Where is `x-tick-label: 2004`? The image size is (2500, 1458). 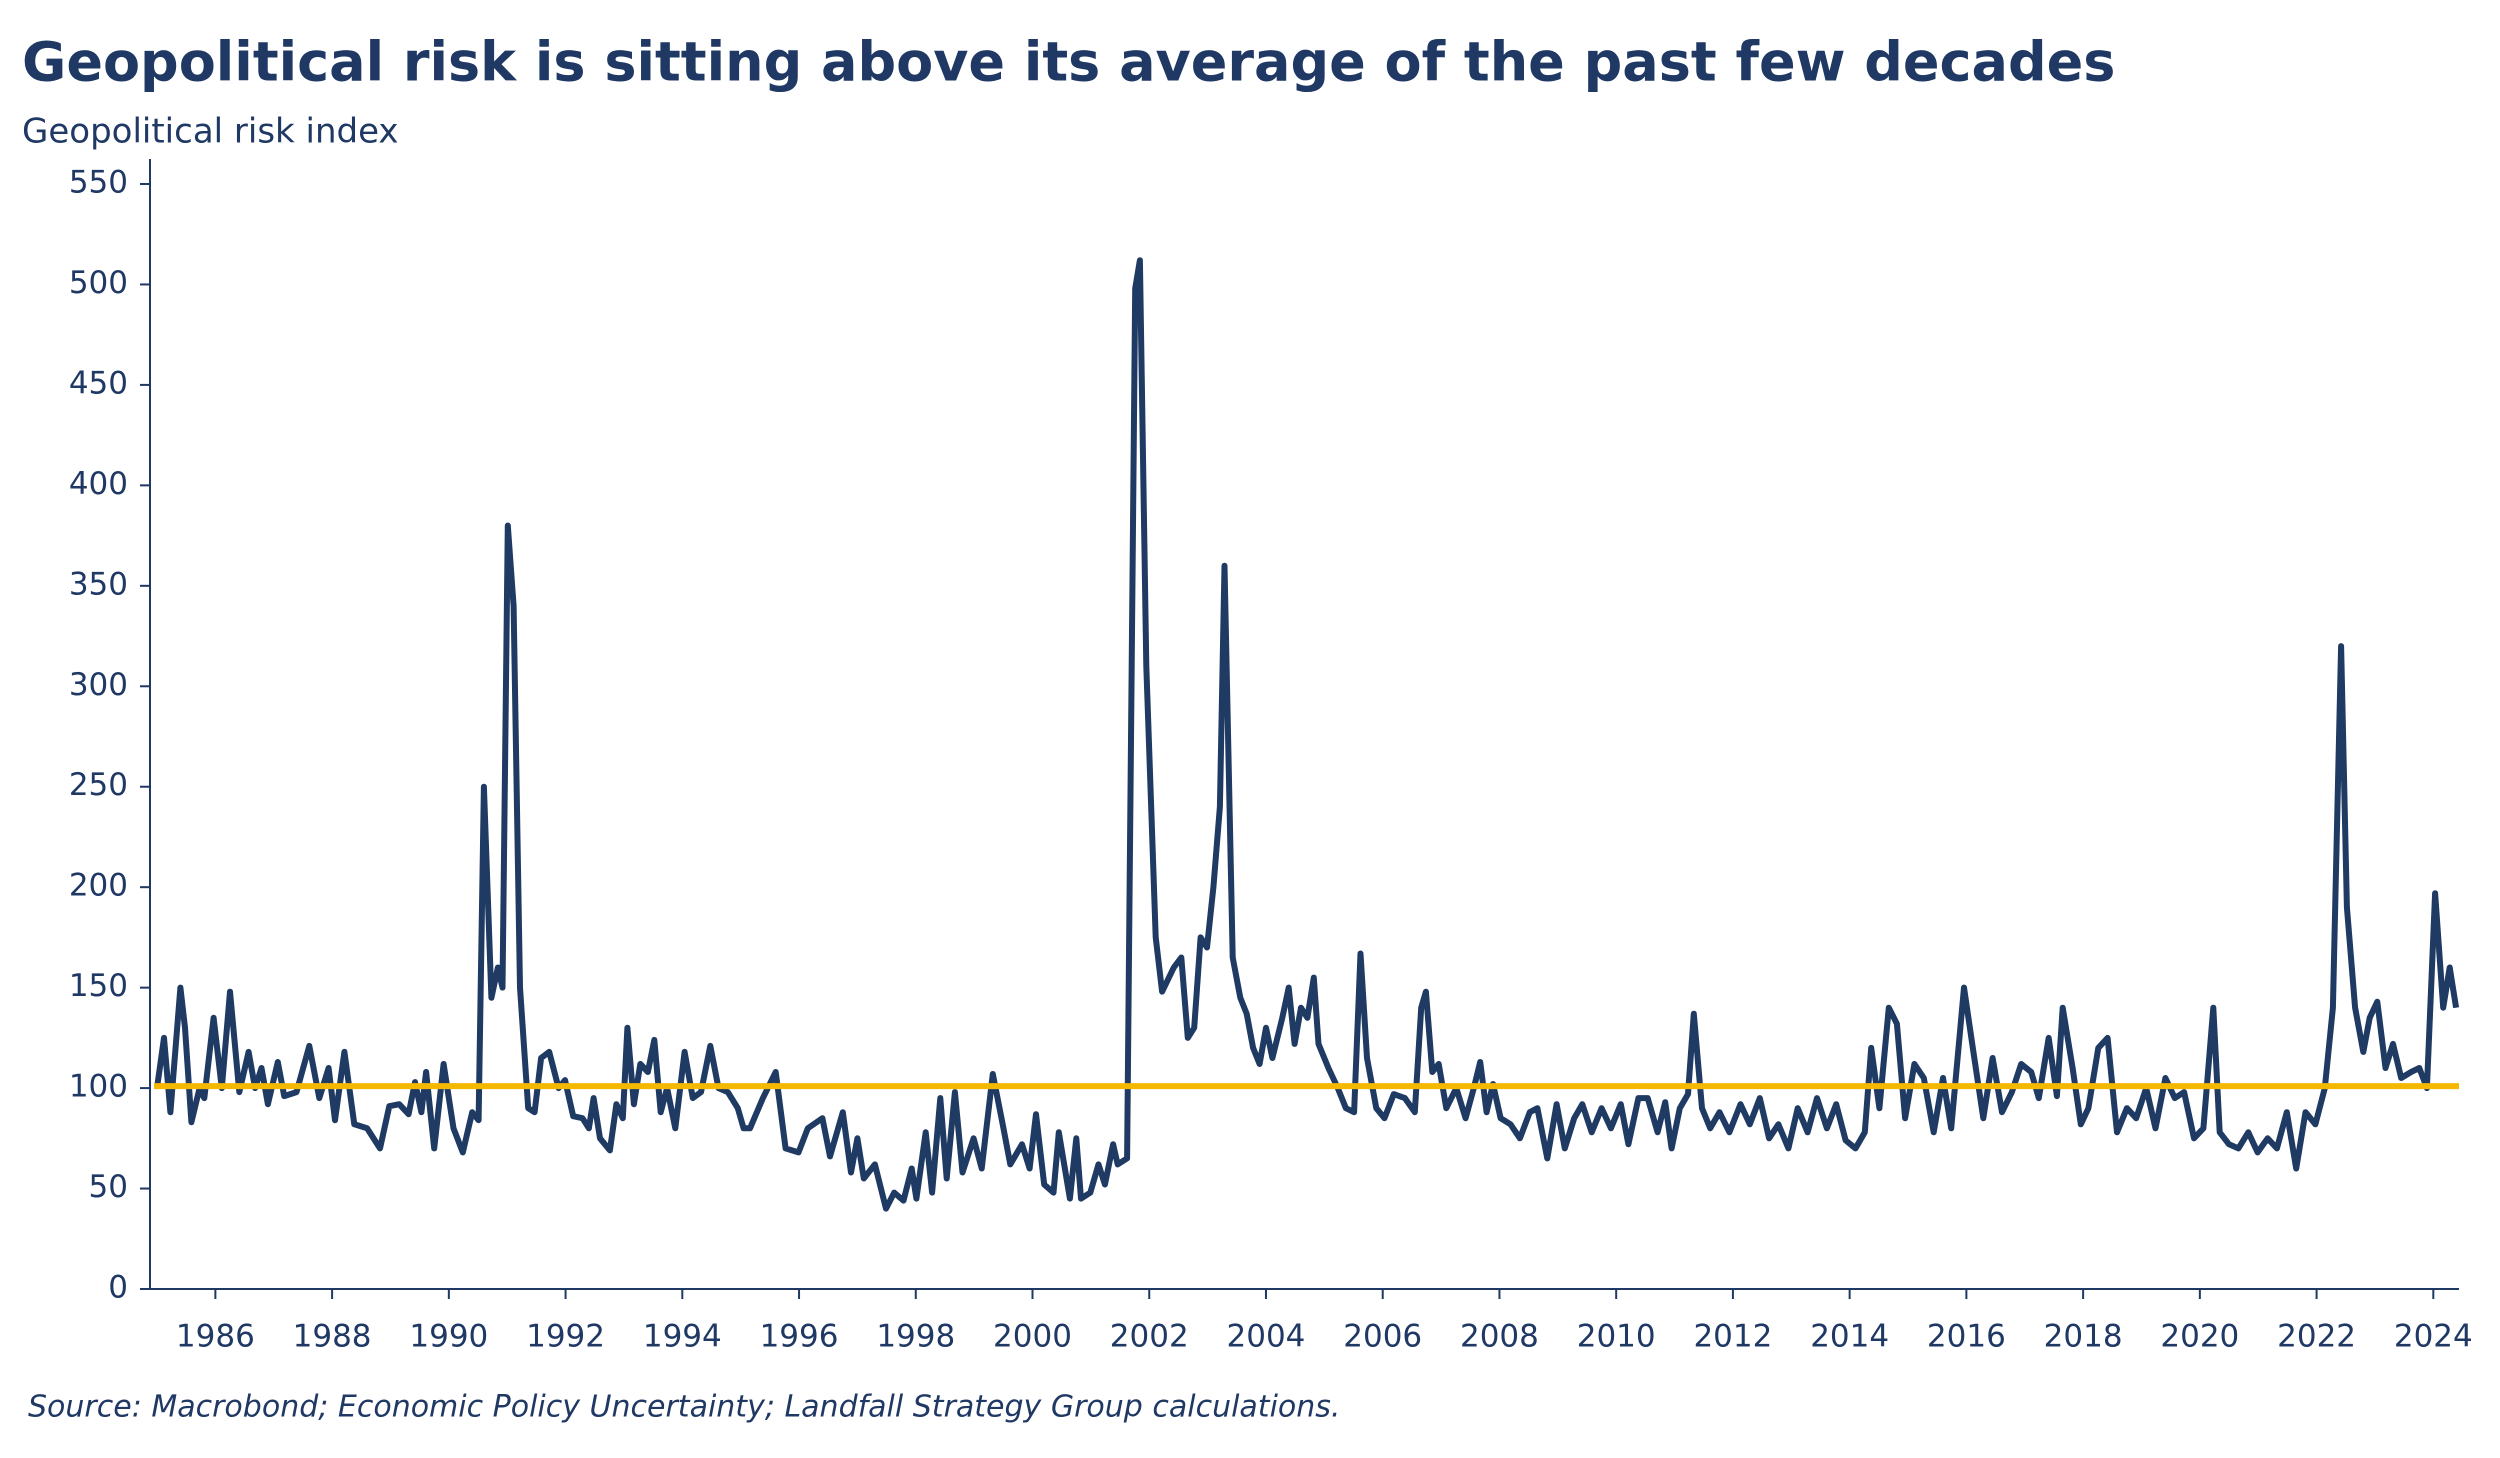 x-tick-label: 2004 is located at coordinates (1266, 1337).